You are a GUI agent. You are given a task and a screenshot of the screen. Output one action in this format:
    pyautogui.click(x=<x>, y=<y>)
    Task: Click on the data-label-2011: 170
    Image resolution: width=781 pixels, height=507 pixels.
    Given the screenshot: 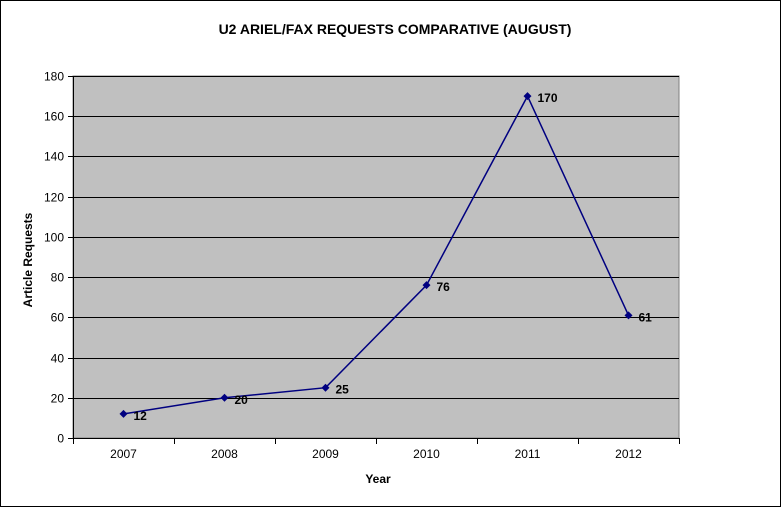 What is the action you would take?
    pyautogui.click(x=548, y=98)
    